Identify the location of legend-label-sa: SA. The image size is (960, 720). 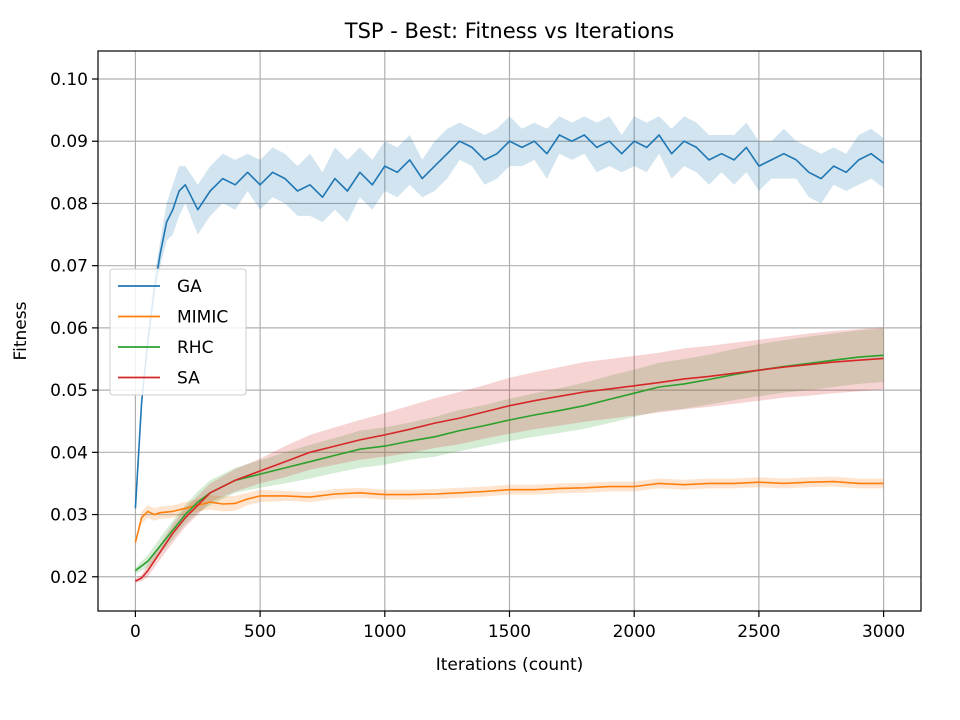
(188, 379).